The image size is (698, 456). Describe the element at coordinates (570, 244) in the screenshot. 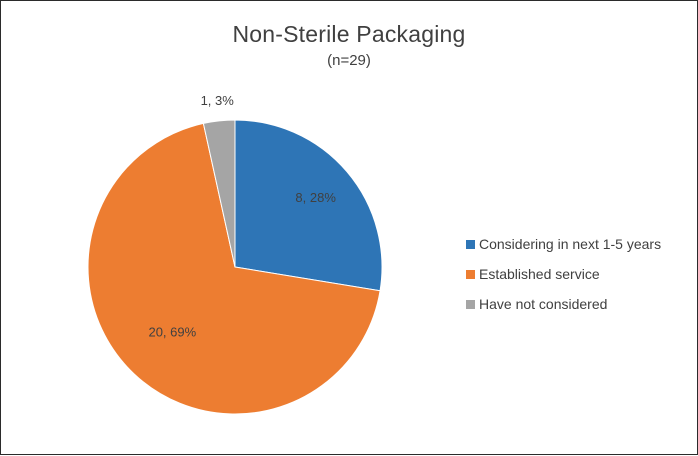

I see `legend-label: Considering in next 1-5 years` at that location.